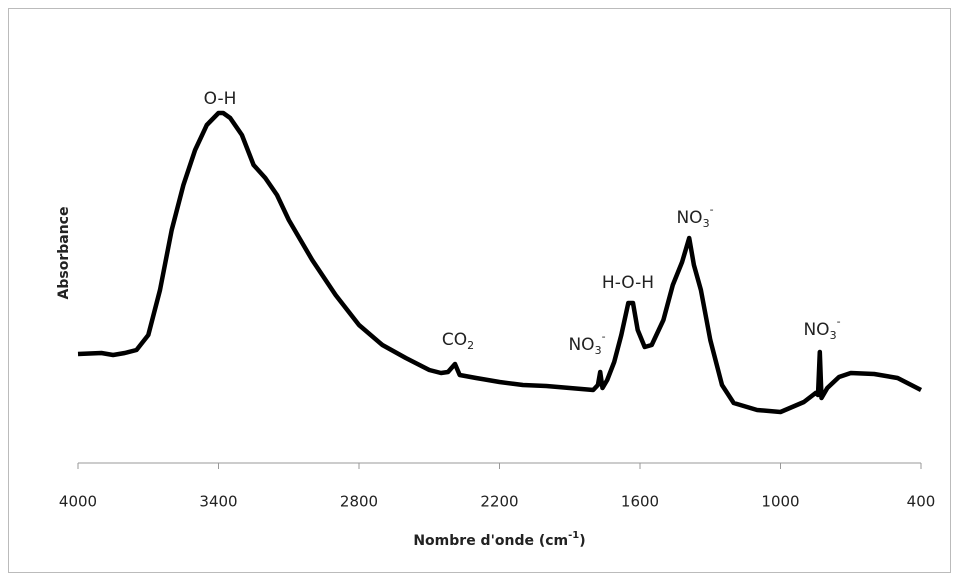 This screenshot has width=959, height=581. What do you see at coordinates (78, 502) in the screenshot?
I see `x-tick-label: 4000` at bounding box center [78, 502].